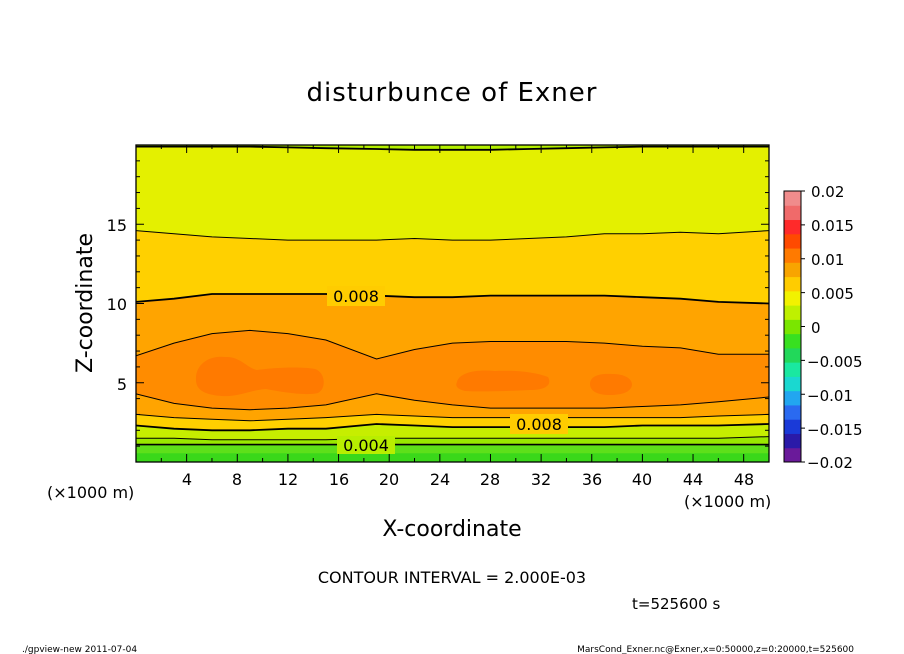  What do you see at coordinates (122, 384) in the screenshot?
I see `y-tick-label: 5` at bounding box center [122, 384].